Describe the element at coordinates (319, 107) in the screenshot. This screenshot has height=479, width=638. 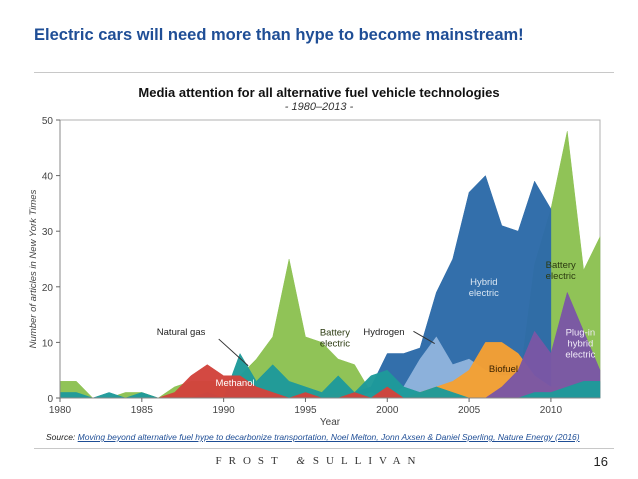
I see `chart-subtitle: - 1980–2013 -` at that location.